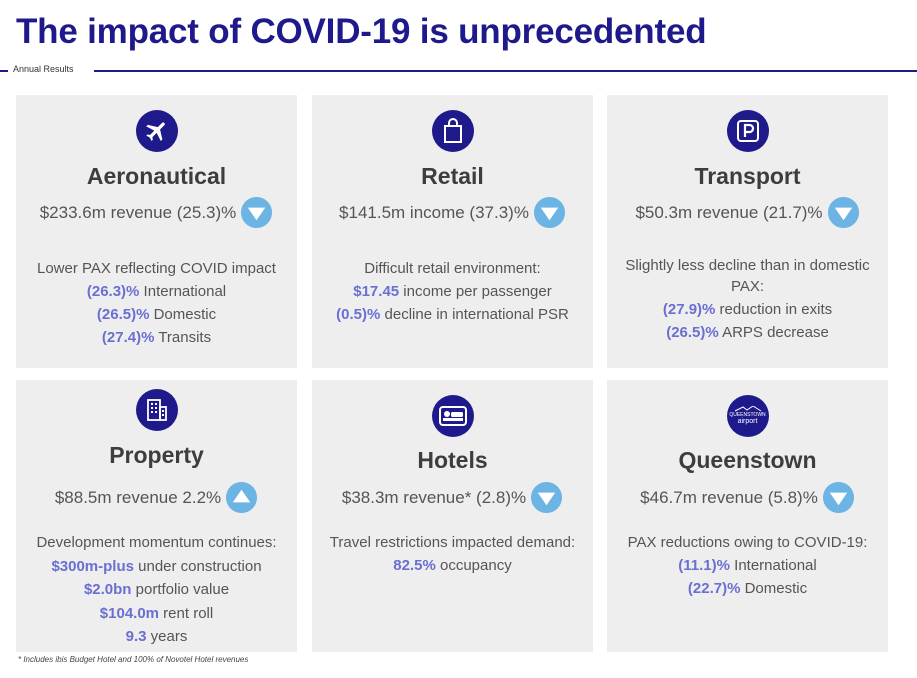 The image size is (917, 678). What do you see at coordinates (43, 69) in the screenshot?
I see `section-label: Annual Results` at bounding box center [43, 69].